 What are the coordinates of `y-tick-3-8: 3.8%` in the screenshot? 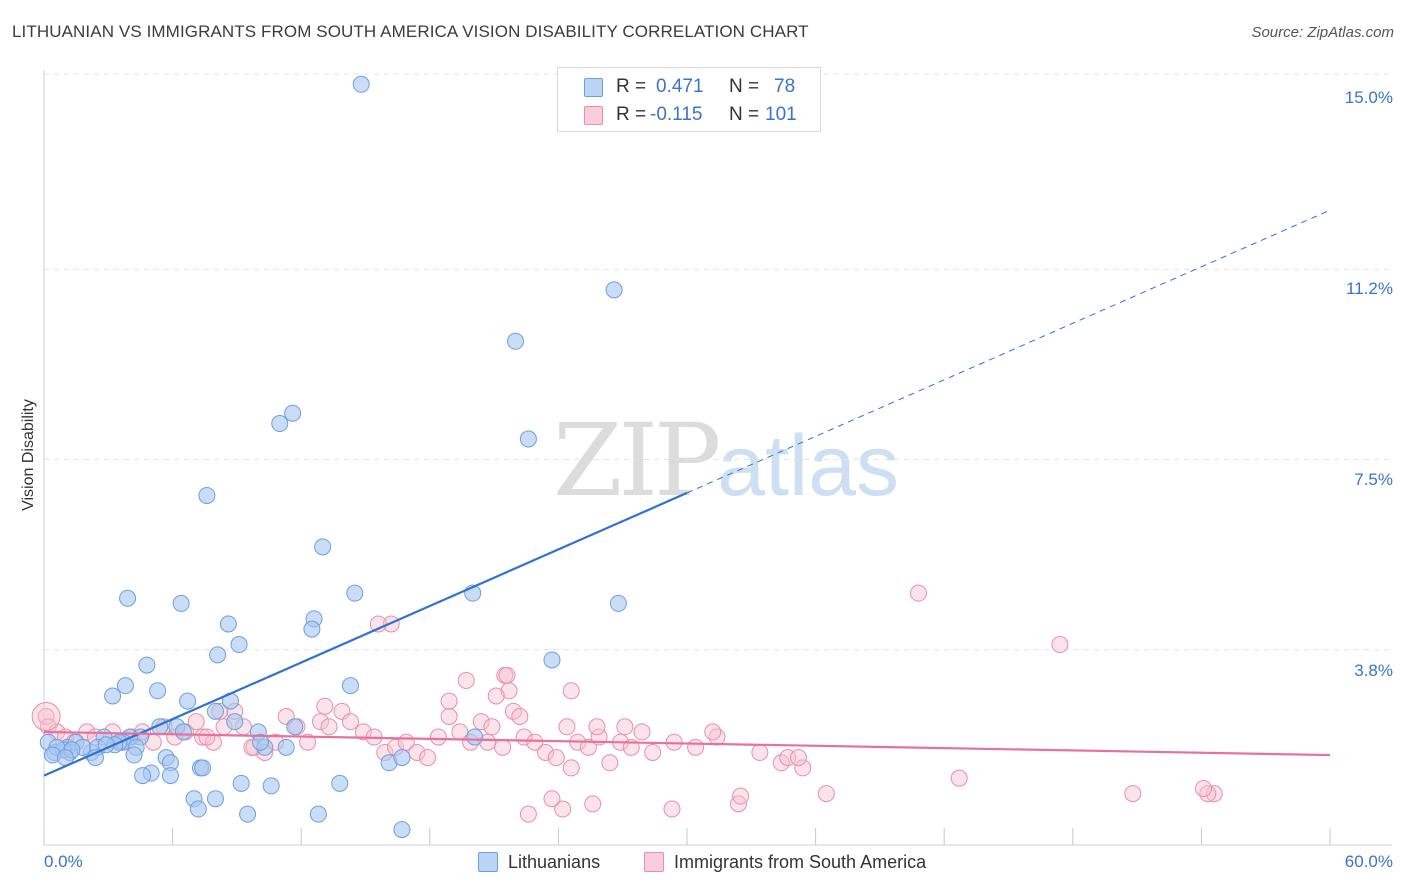 It's located at (1373, 670).